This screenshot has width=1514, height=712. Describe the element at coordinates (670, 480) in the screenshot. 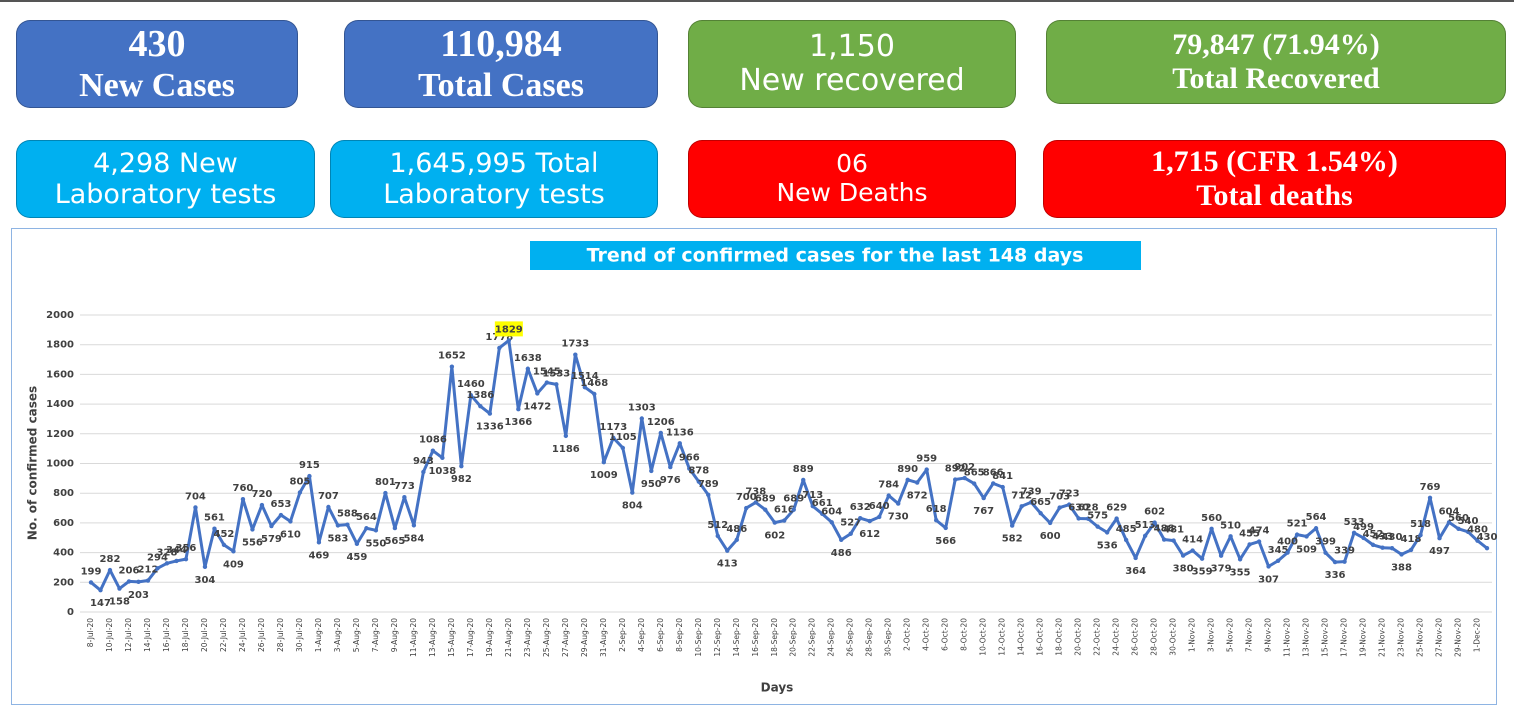

I see `data-label: 976` at that location.